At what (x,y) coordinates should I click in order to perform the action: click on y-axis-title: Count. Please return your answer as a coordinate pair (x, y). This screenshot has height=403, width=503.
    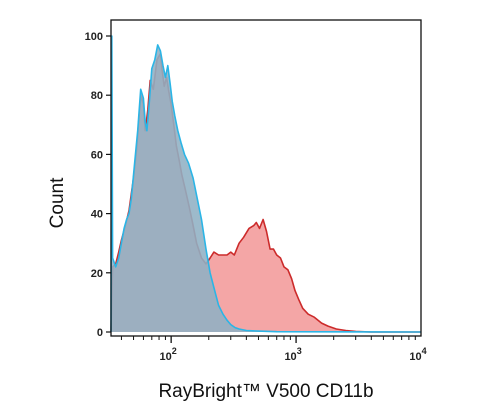
    Looking at the image, I should click on (57, 202).